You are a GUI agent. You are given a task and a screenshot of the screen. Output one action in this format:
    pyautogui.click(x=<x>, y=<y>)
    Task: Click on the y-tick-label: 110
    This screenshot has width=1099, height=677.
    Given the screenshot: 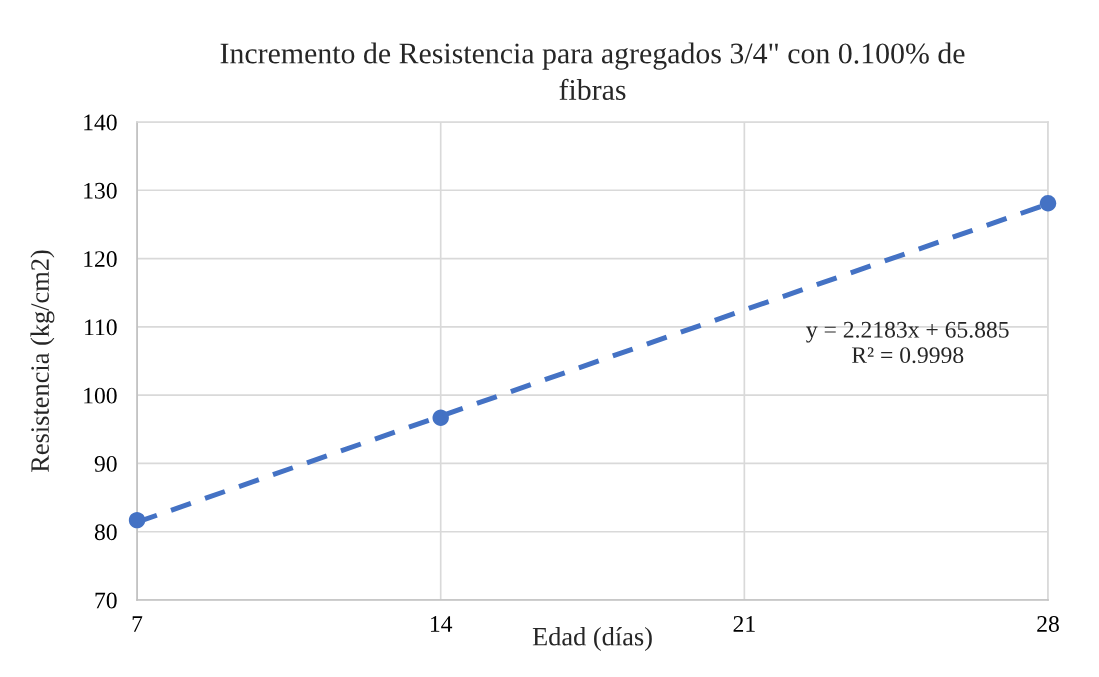 What is the action you would take?
    pyautogui.click(x=101, y=327)
    